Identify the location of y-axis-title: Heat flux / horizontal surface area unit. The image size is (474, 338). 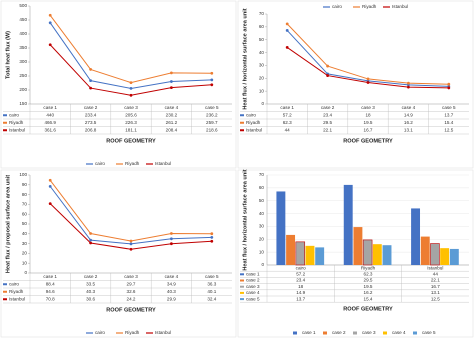
(245, 219).